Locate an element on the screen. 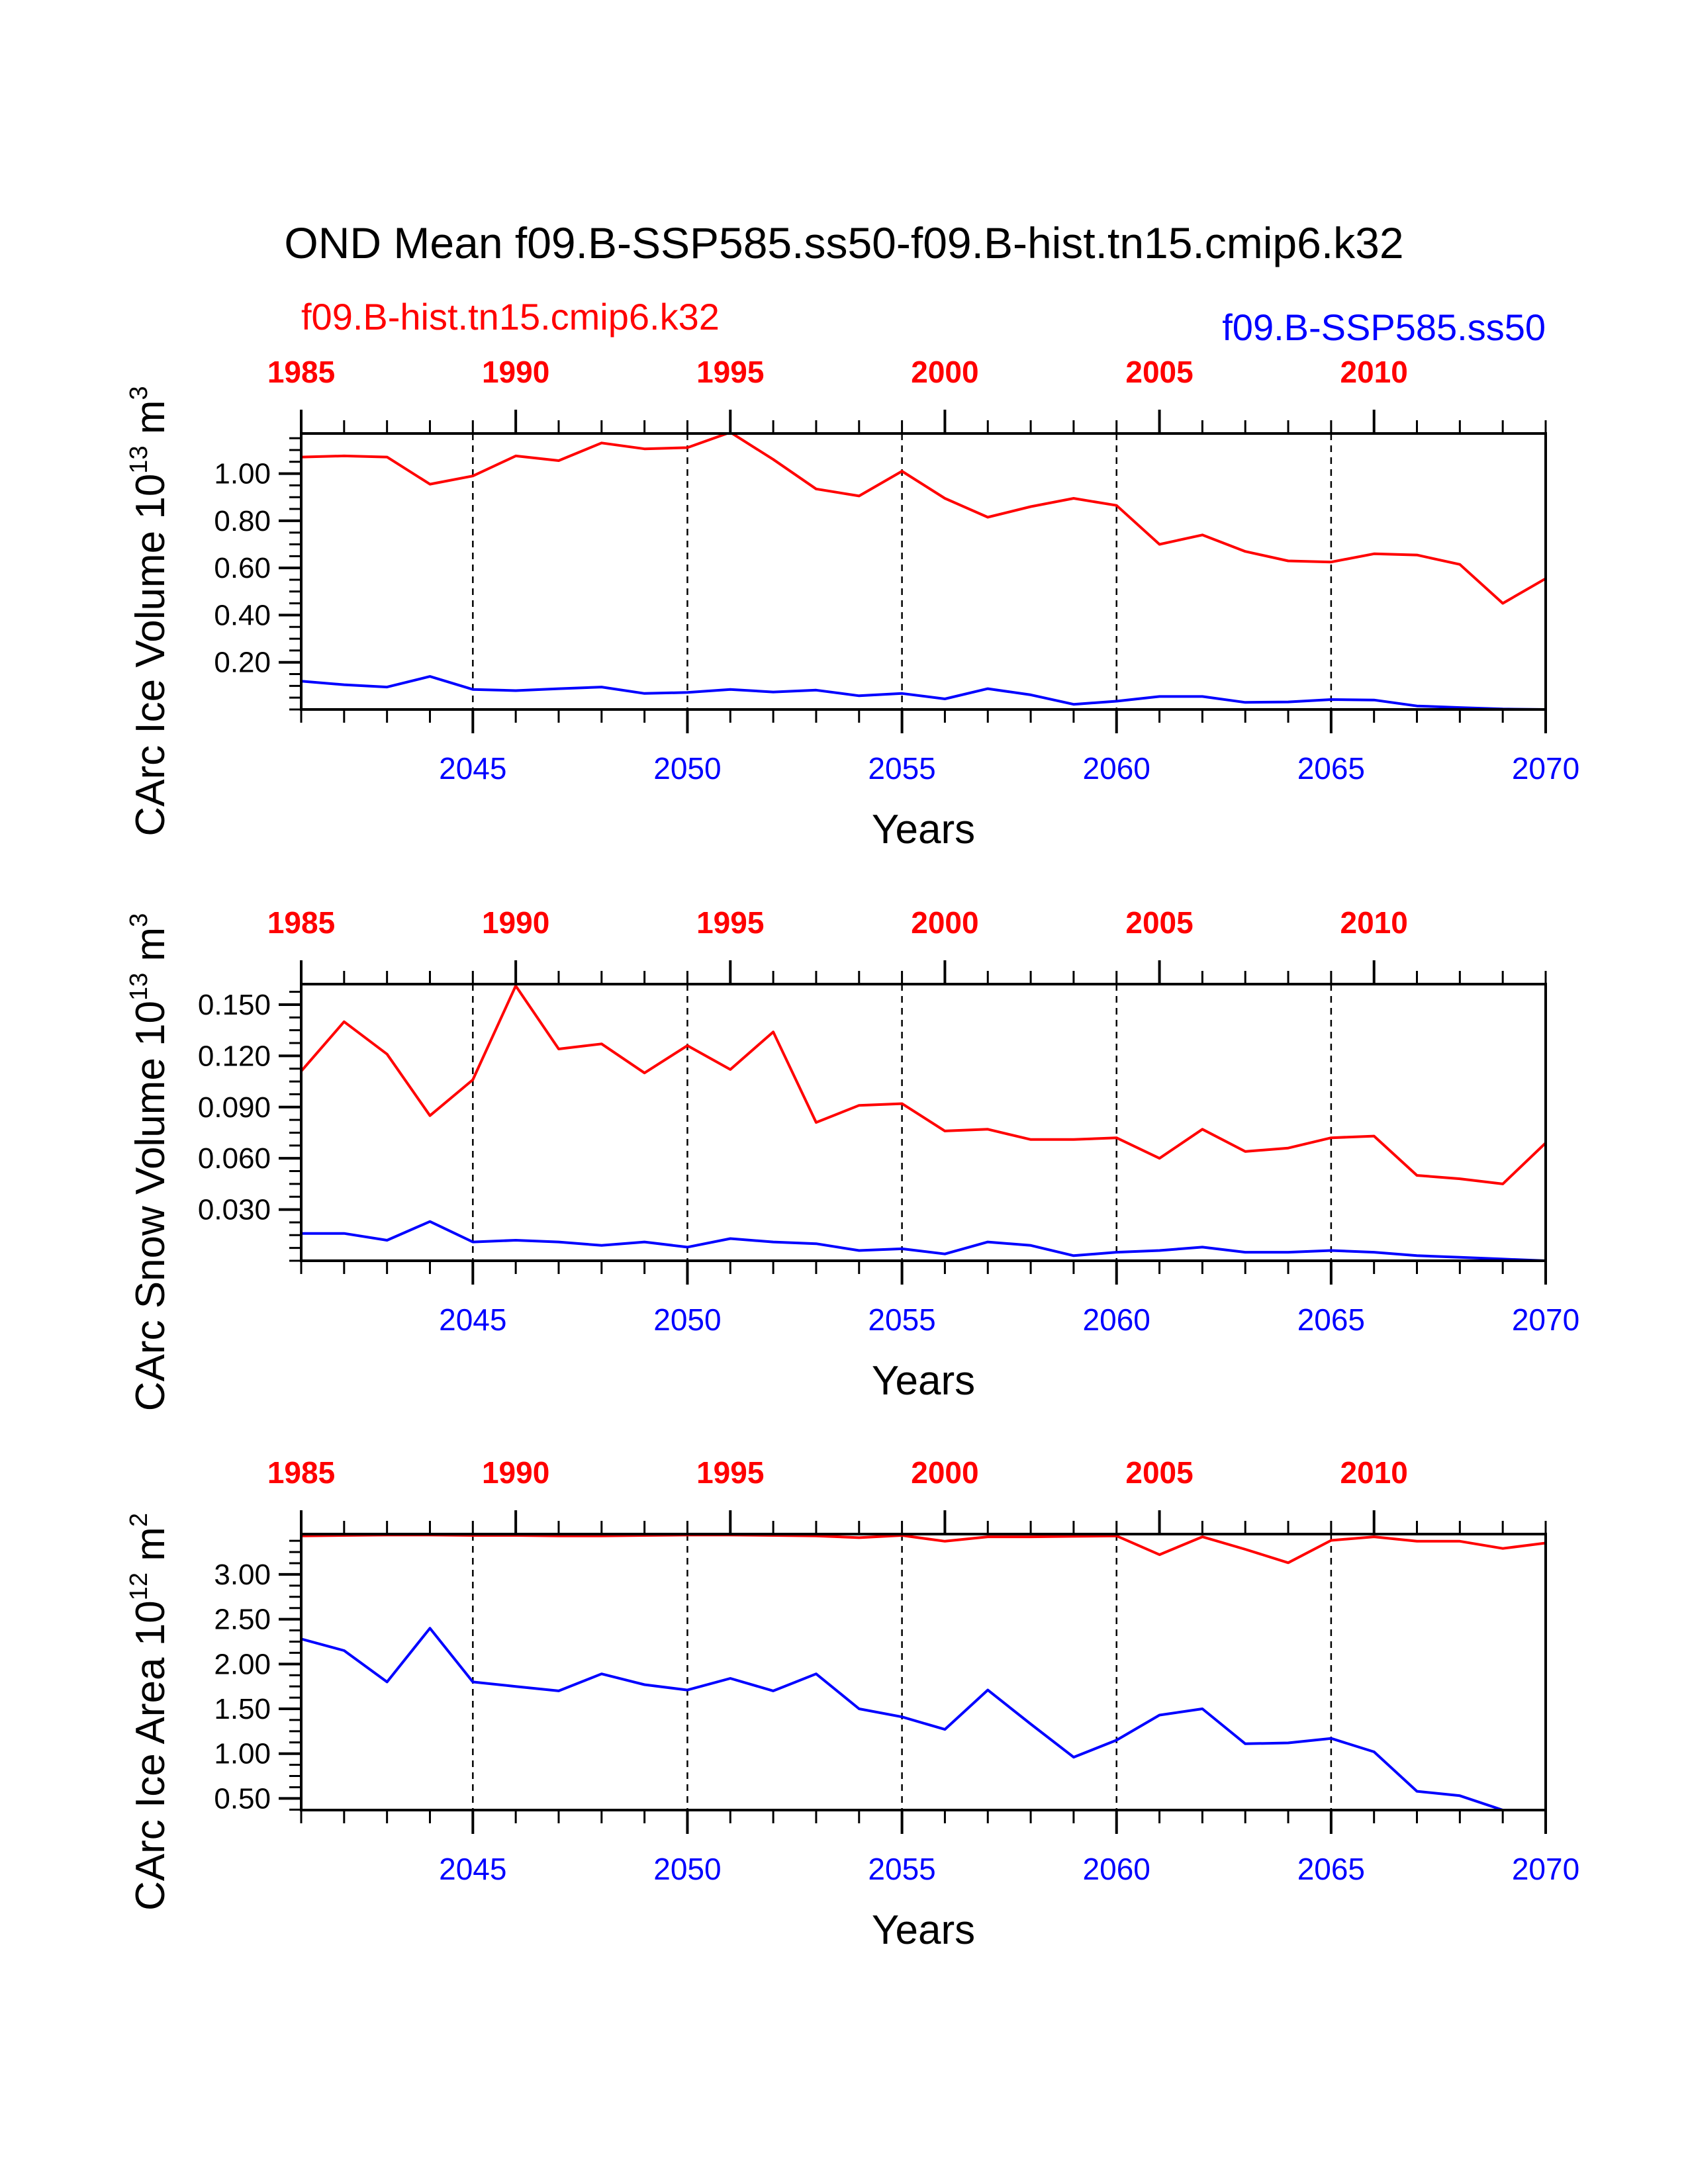 Image resolution: width=1688 pixels, height=2184 pixels. legend-ssp: f09.B-SSP585.ss50 is located at coordinates (1384, 327).